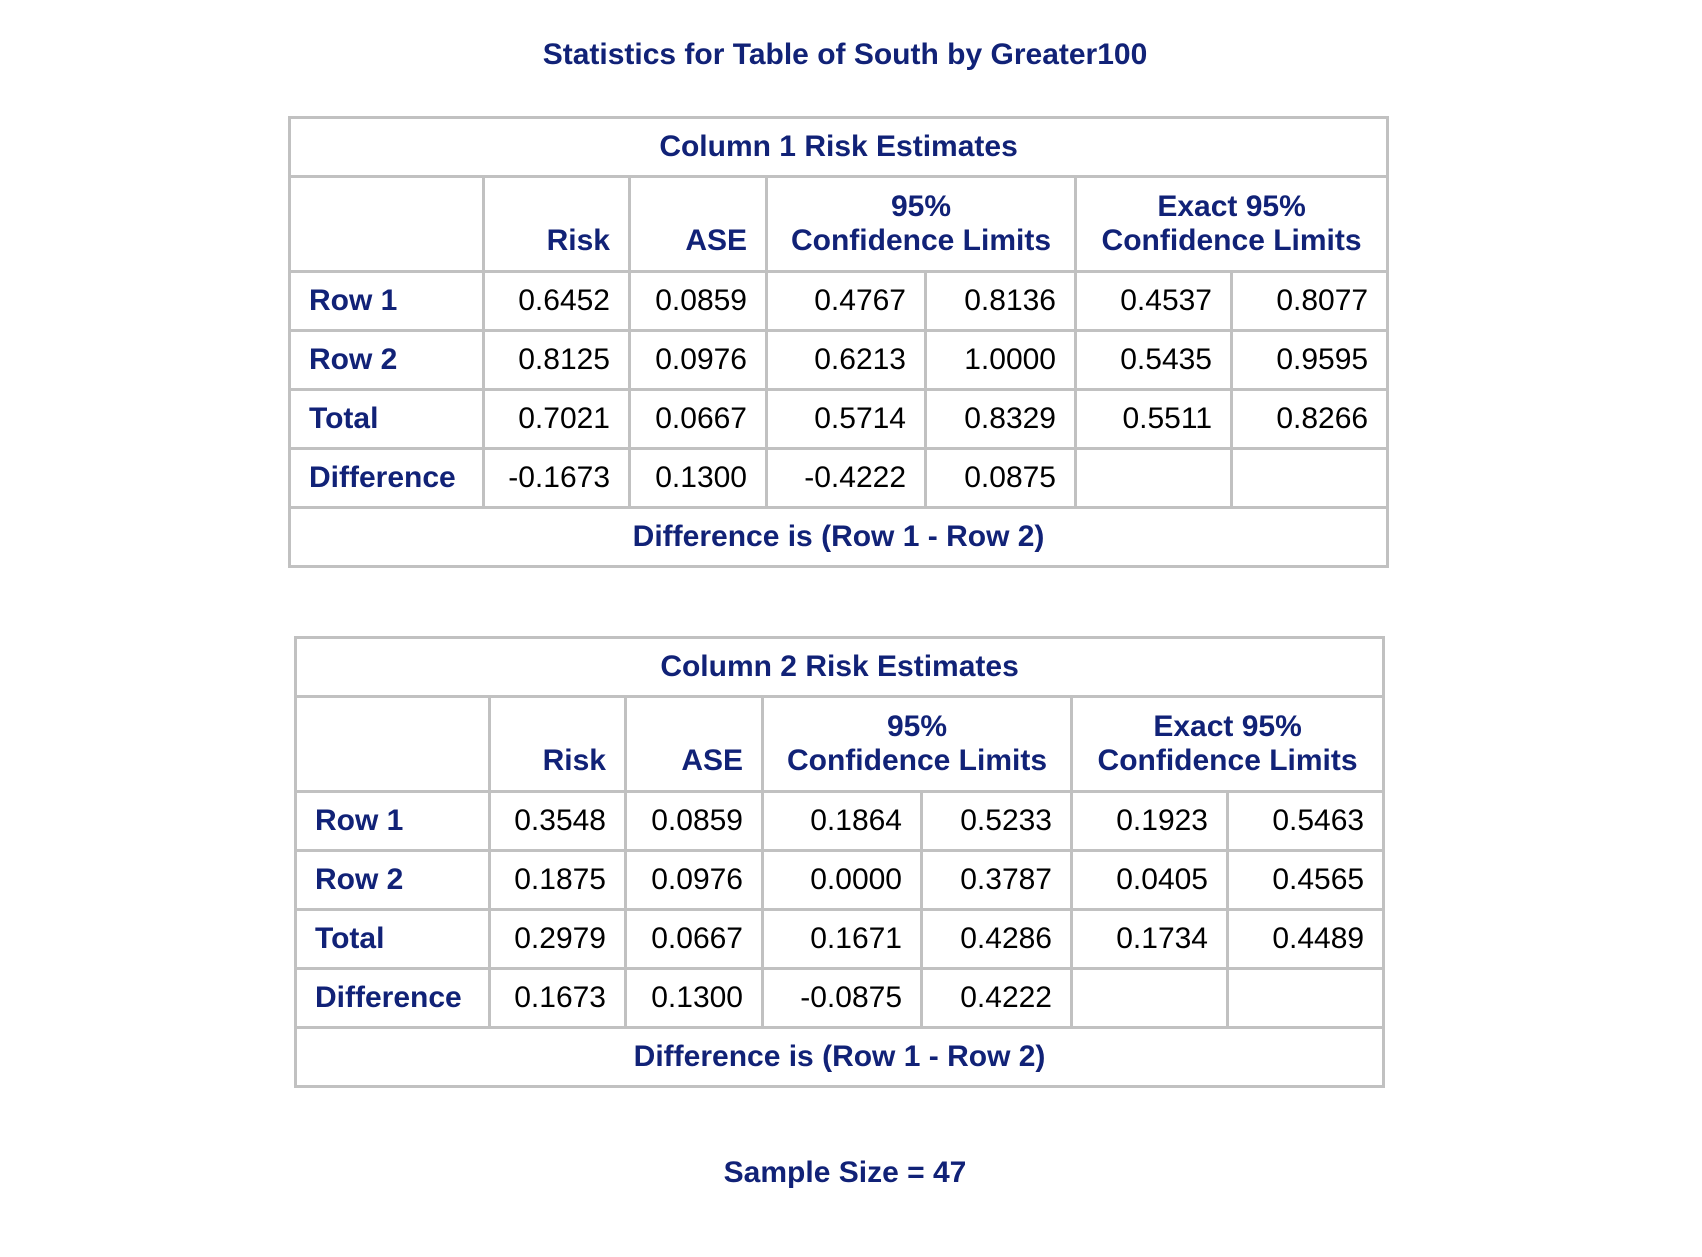 The image size is (1702, 1257). Describe the element at coordinates (1149, 821) in the screenshot. I see `cell-exact-lower: 0.1923` at that location.